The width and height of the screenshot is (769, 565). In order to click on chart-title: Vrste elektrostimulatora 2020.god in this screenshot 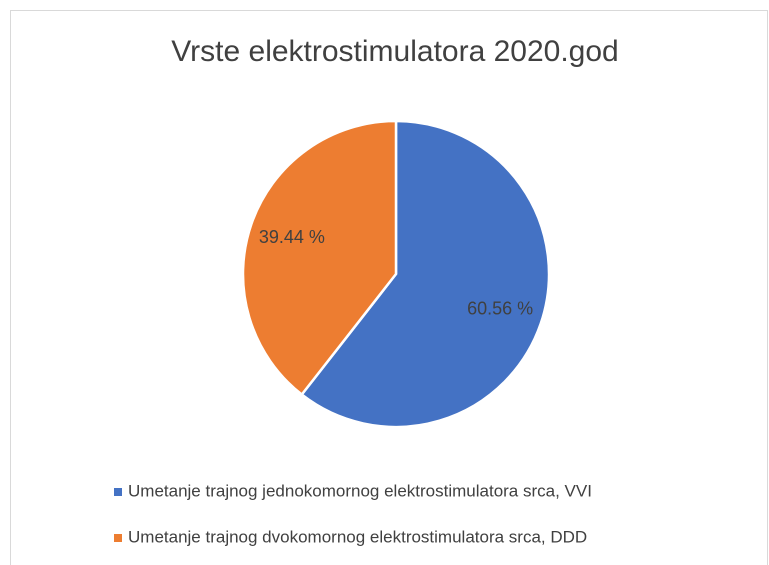, I will do `click(394, 51)`.